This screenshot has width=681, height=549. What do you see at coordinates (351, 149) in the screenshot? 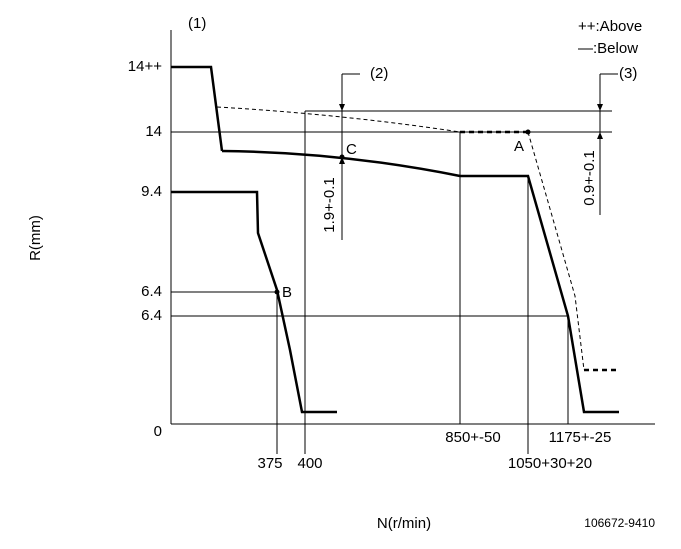
I see `point-label: C` at bounding box center [351, 149].